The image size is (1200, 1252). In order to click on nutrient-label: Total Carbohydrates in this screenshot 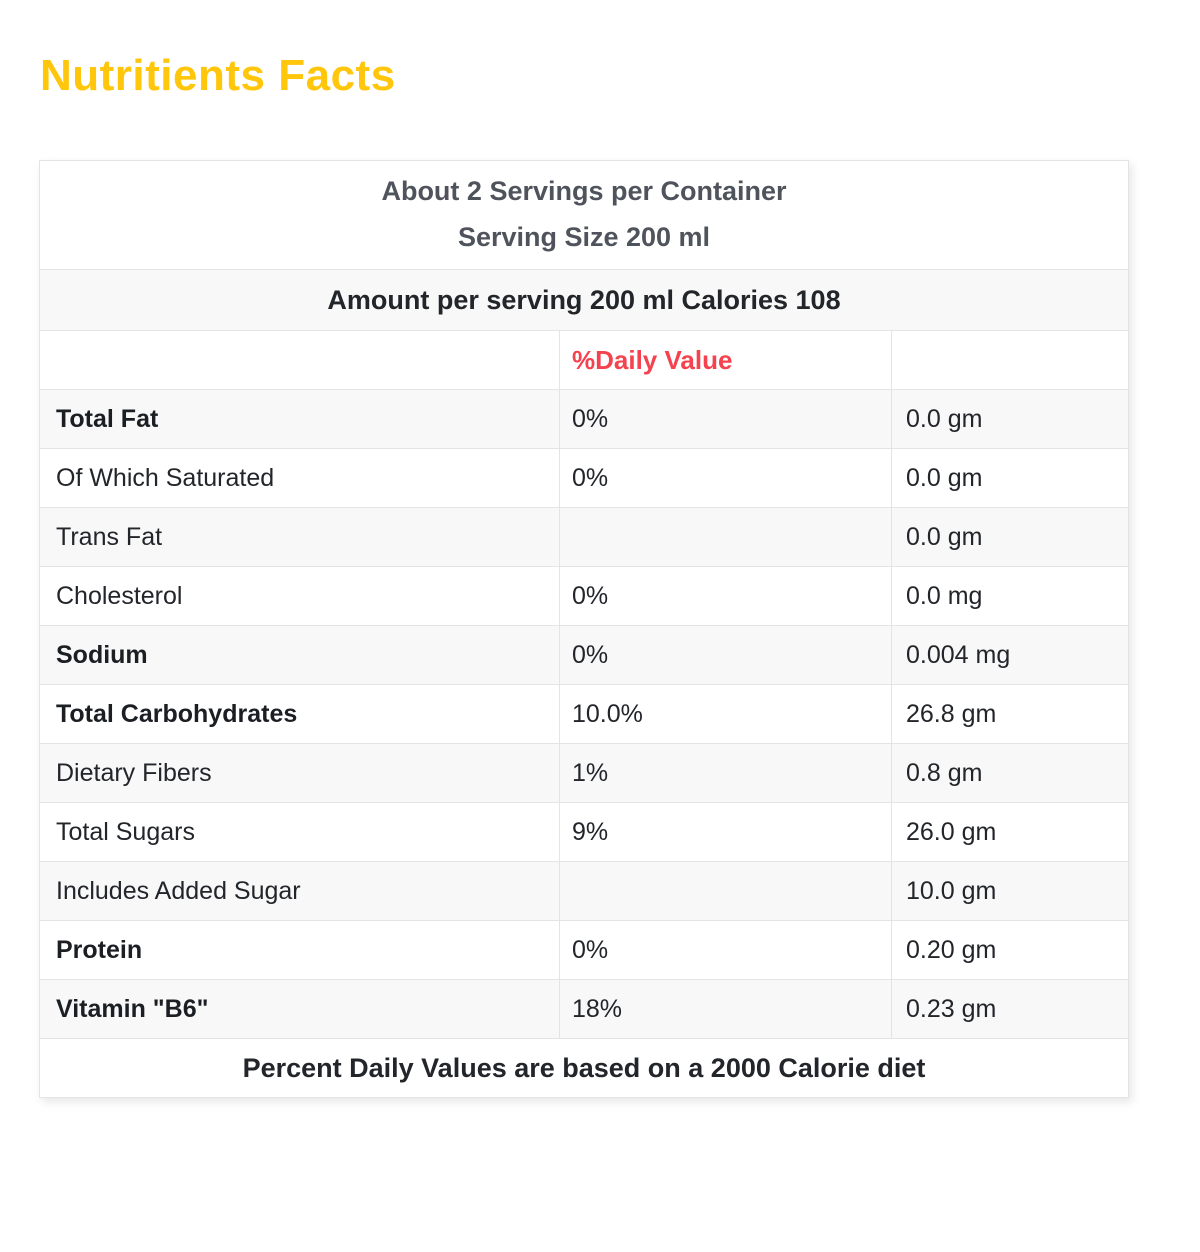, I will do `click(299, 714)`.